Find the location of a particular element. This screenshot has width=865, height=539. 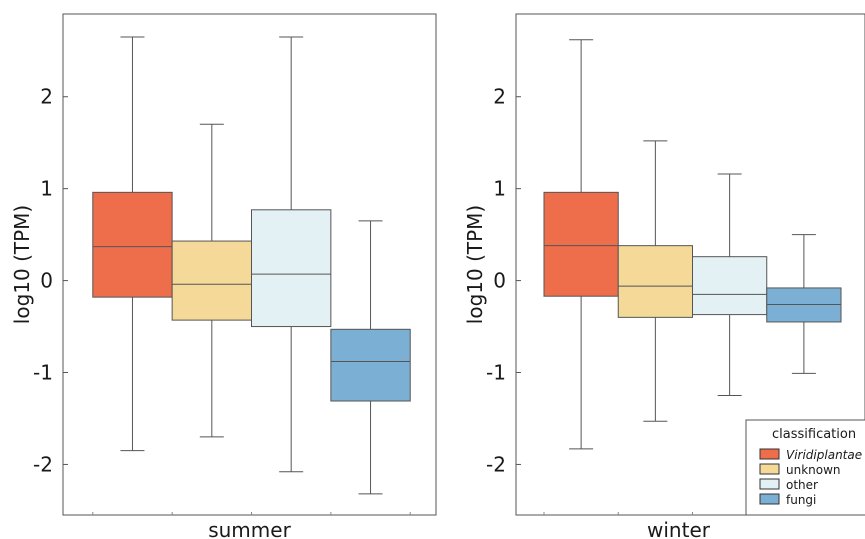

legend-label: unknown is located at coordinates (813, 470).